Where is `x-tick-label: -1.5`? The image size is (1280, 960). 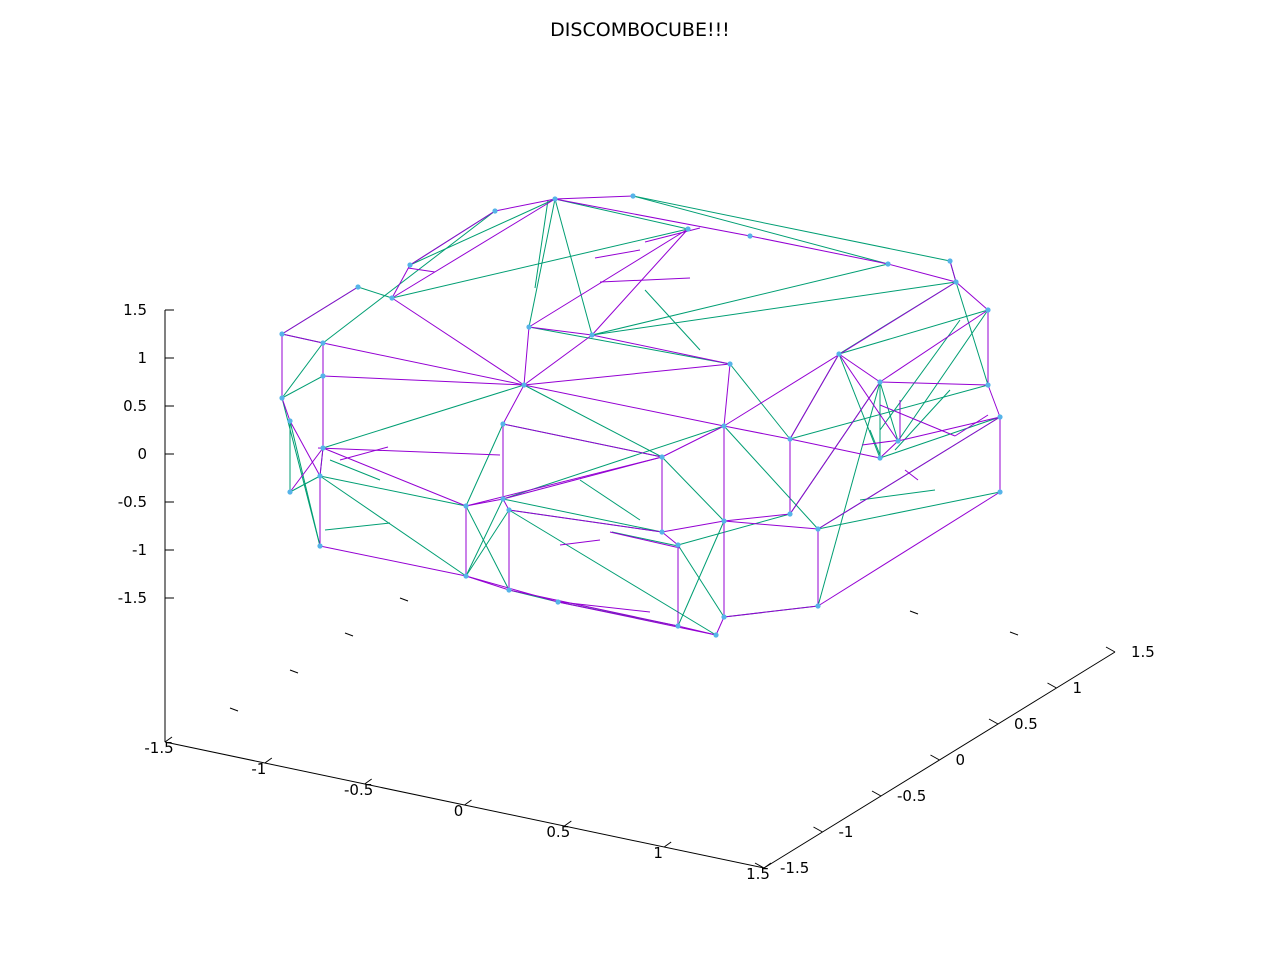 x-tick-label: -1.5 is located at coordinates (158, 748).